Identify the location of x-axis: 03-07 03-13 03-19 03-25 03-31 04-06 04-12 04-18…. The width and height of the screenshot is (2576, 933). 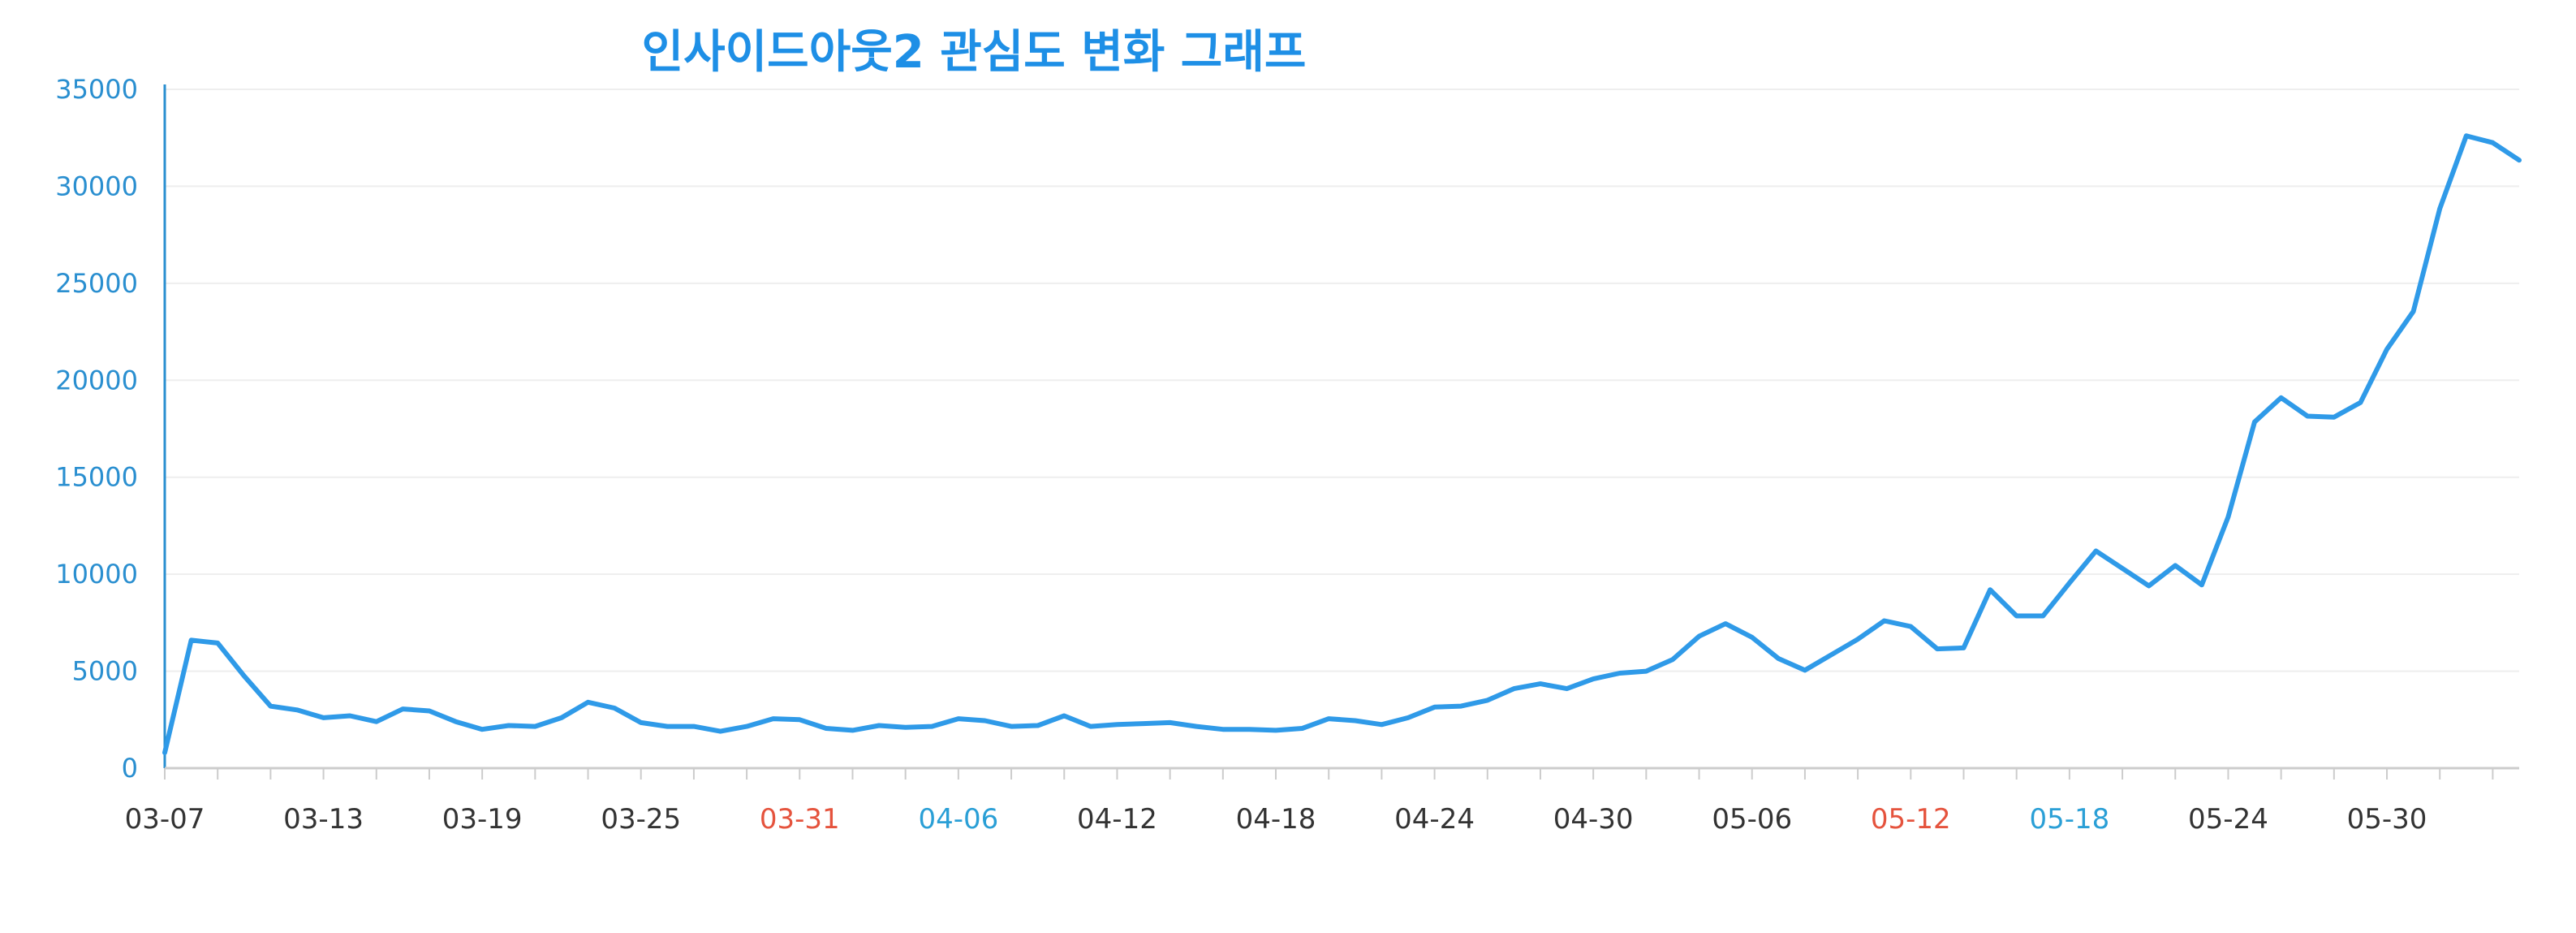
(1322, 801).